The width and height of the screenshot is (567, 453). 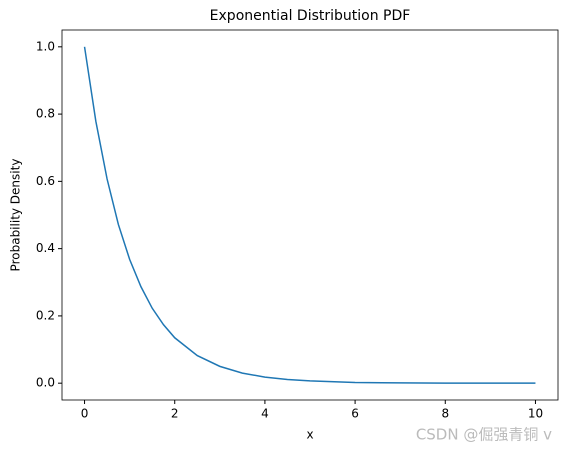 What do you see at coordinates (45, 46) in the screenshot?
I see `y-tick-label: 1.0` at bounding box center [45, 46].